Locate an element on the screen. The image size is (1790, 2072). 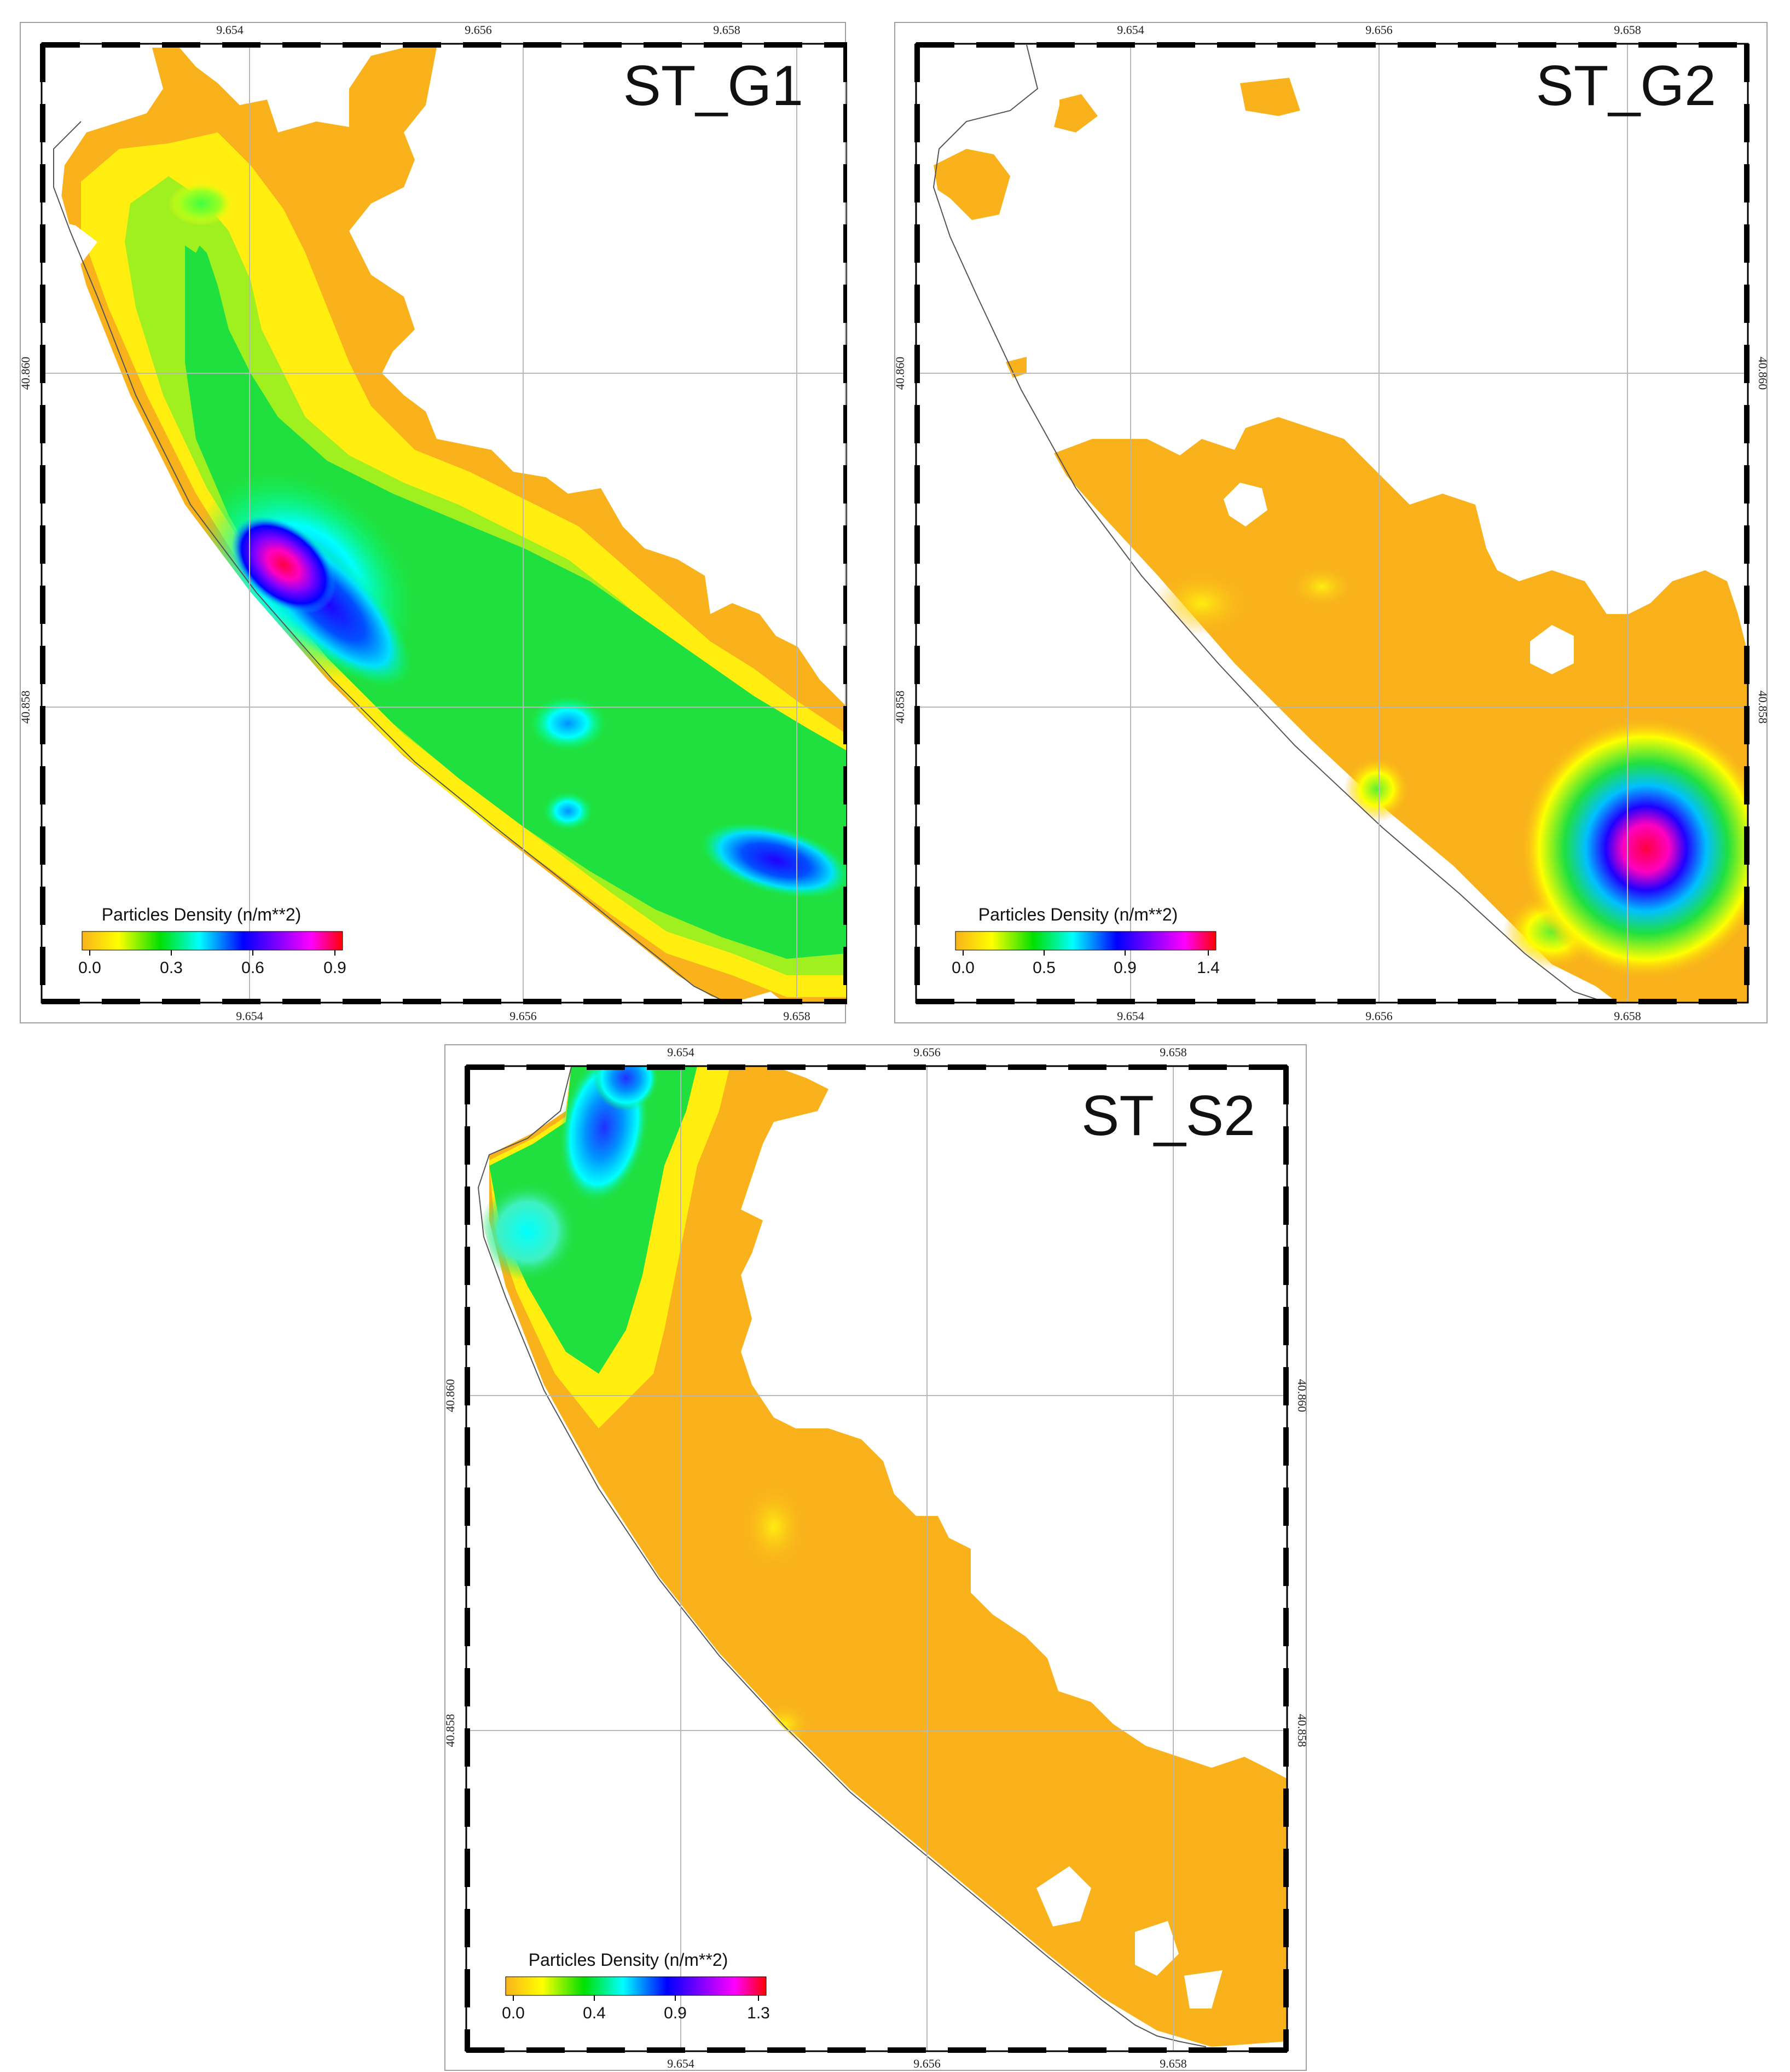
density-zone-0.3 is located at coordinates (516, 595).